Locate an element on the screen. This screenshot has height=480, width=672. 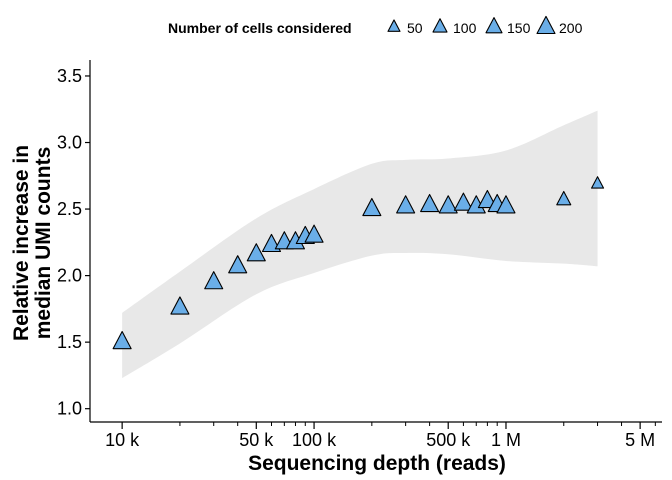
x-tick-label: 1 M is located at coordinates (506, 440).